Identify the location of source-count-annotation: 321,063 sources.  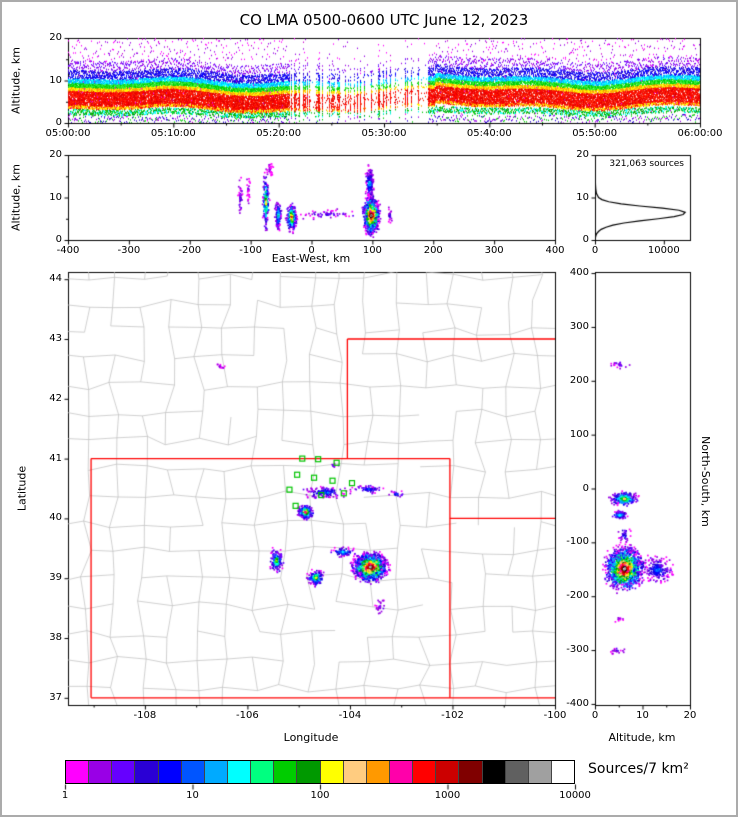
(646, 164).